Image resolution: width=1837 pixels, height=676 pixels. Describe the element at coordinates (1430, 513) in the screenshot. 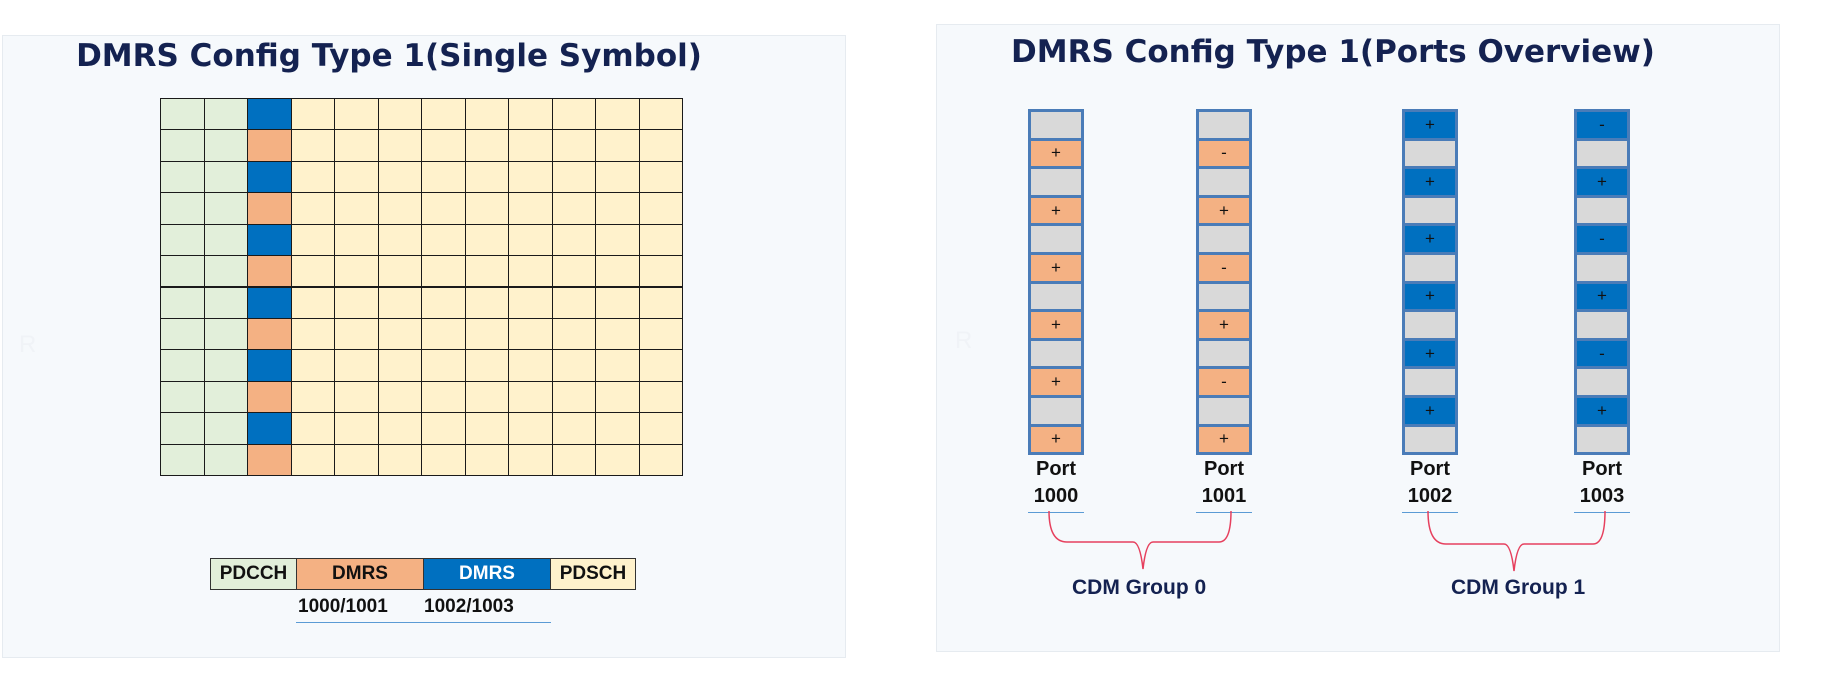

I see `port-1002-underline` at that location.